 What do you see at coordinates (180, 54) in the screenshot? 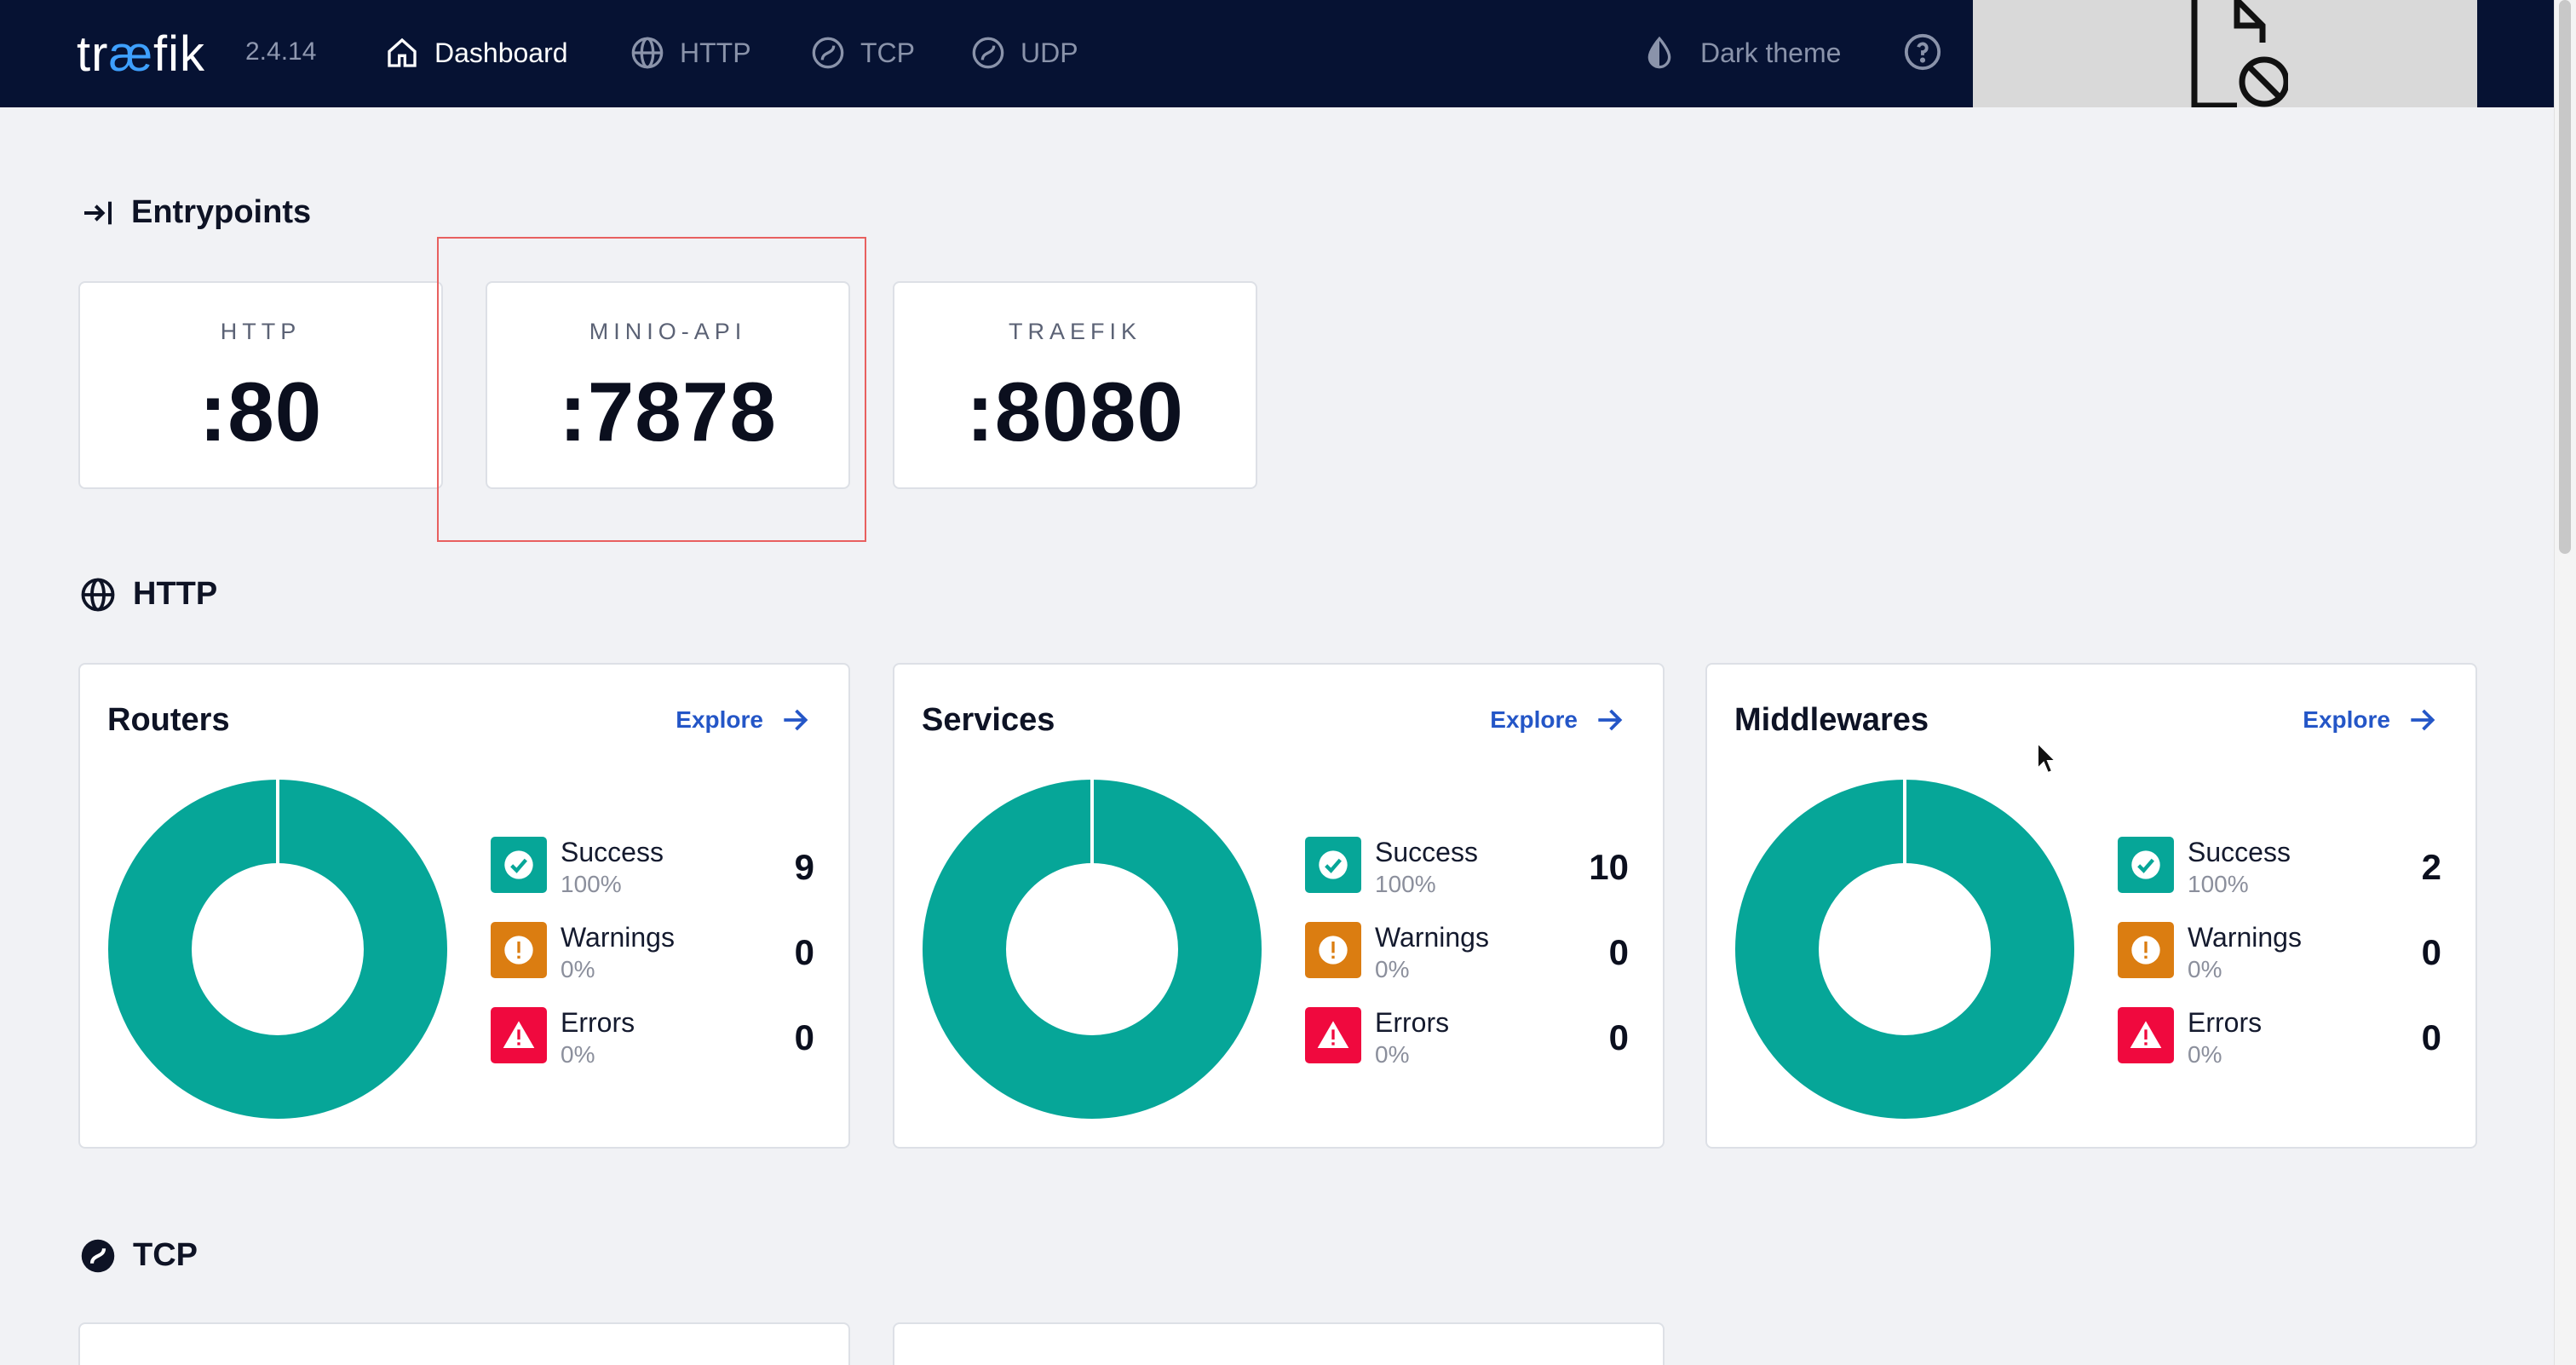
I see `logo-text-end: fik` at bounding box center [180, 54].